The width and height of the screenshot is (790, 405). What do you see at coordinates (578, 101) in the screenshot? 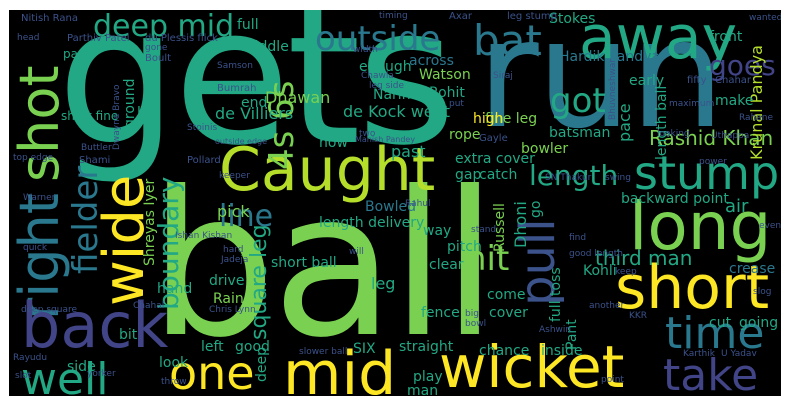
I see `word-got: got` at bounding box center [578, 101].